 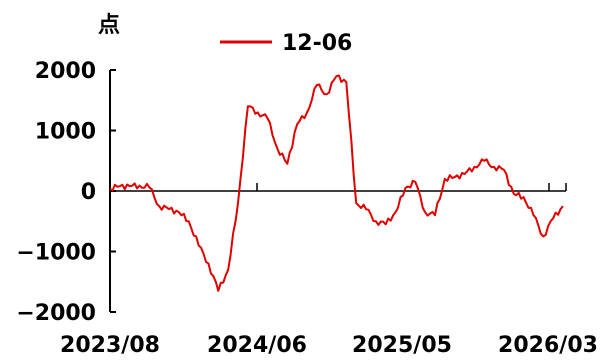 I want to click on x-tick-label: 2024/06, so click(x=257, y=345).